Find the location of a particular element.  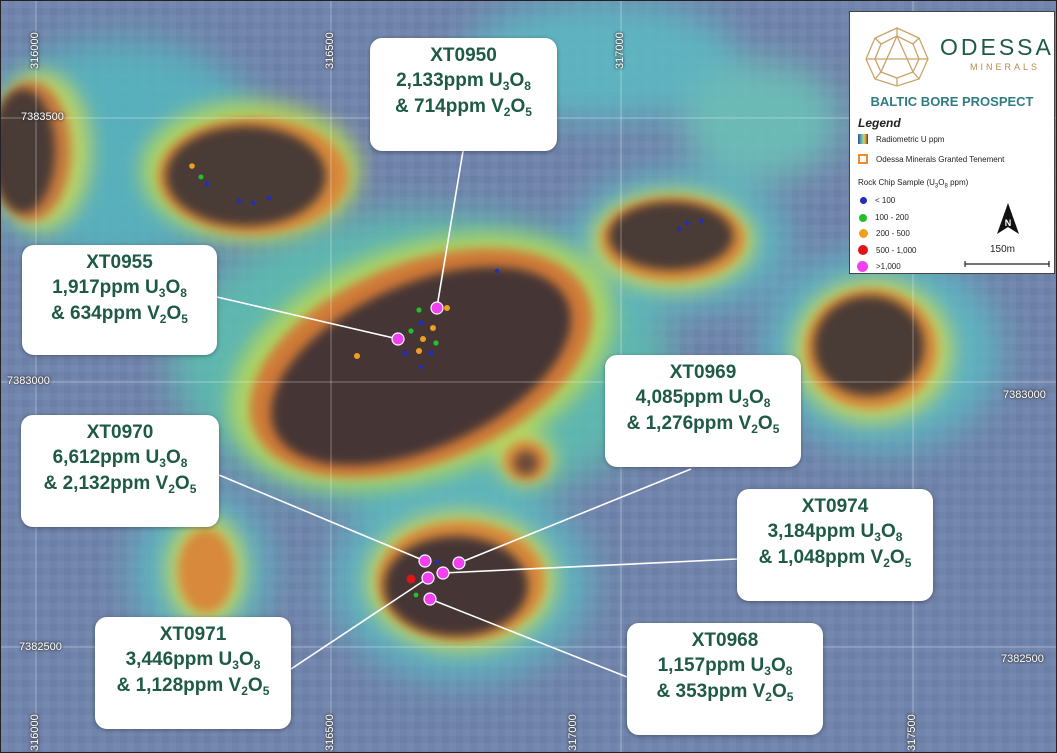

rock-chip-title: Rock Chip Sample (U3O8 ppm) is located at coordinates (913, 184).